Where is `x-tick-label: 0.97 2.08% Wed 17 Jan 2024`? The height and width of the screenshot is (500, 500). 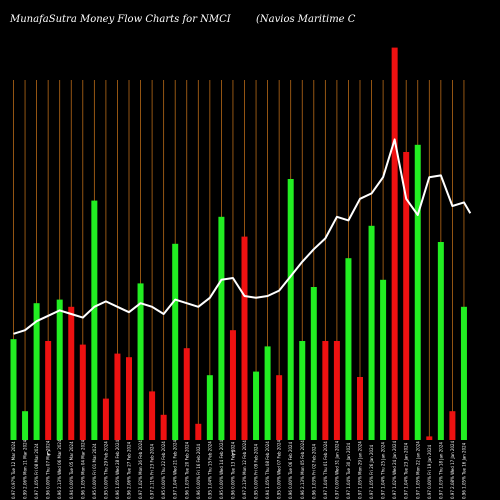
x-tick-label: 0.97 2.08% Wed 17 Jan 2024 is located at coordinates (452, 469).